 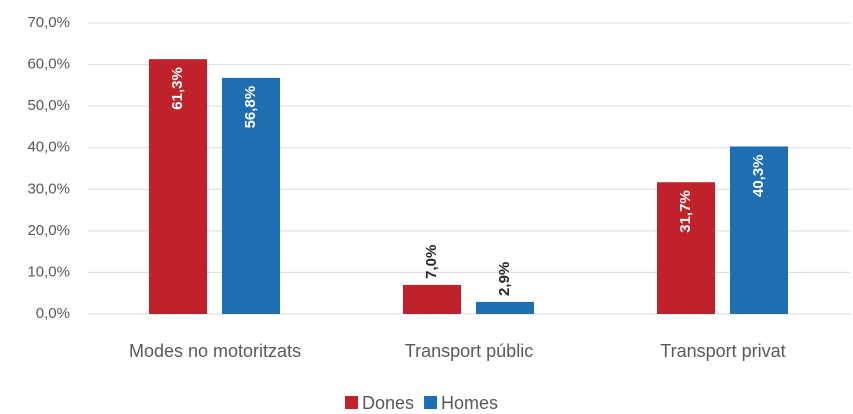 I want to click on y-tick-label: 50,0%, so click(x=48, y=105).